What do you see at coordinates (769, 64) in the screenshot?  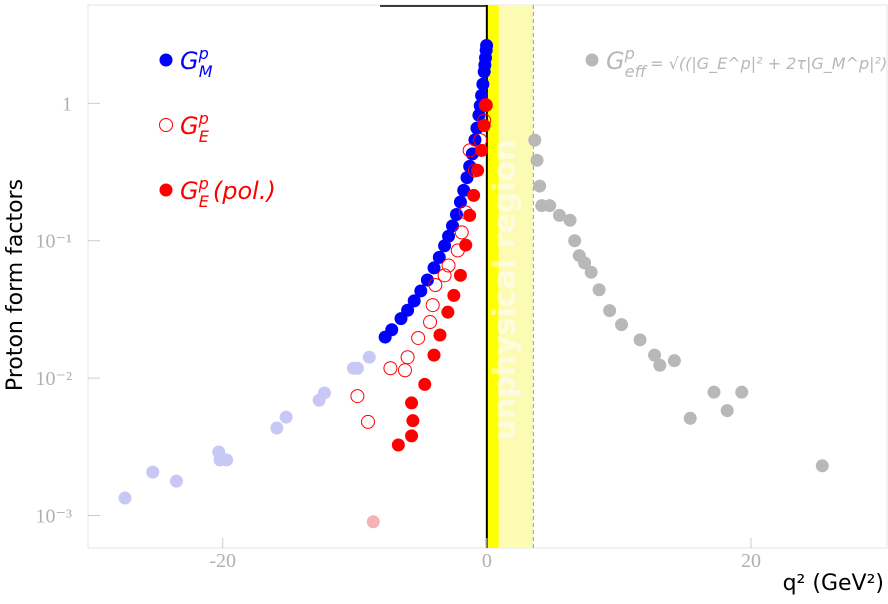 I see `legend-name-suffix: = √((|G_E^p|² + 2τ|G_M^p|²) / (1 + 2τ))` at bounding box center [769, 64].